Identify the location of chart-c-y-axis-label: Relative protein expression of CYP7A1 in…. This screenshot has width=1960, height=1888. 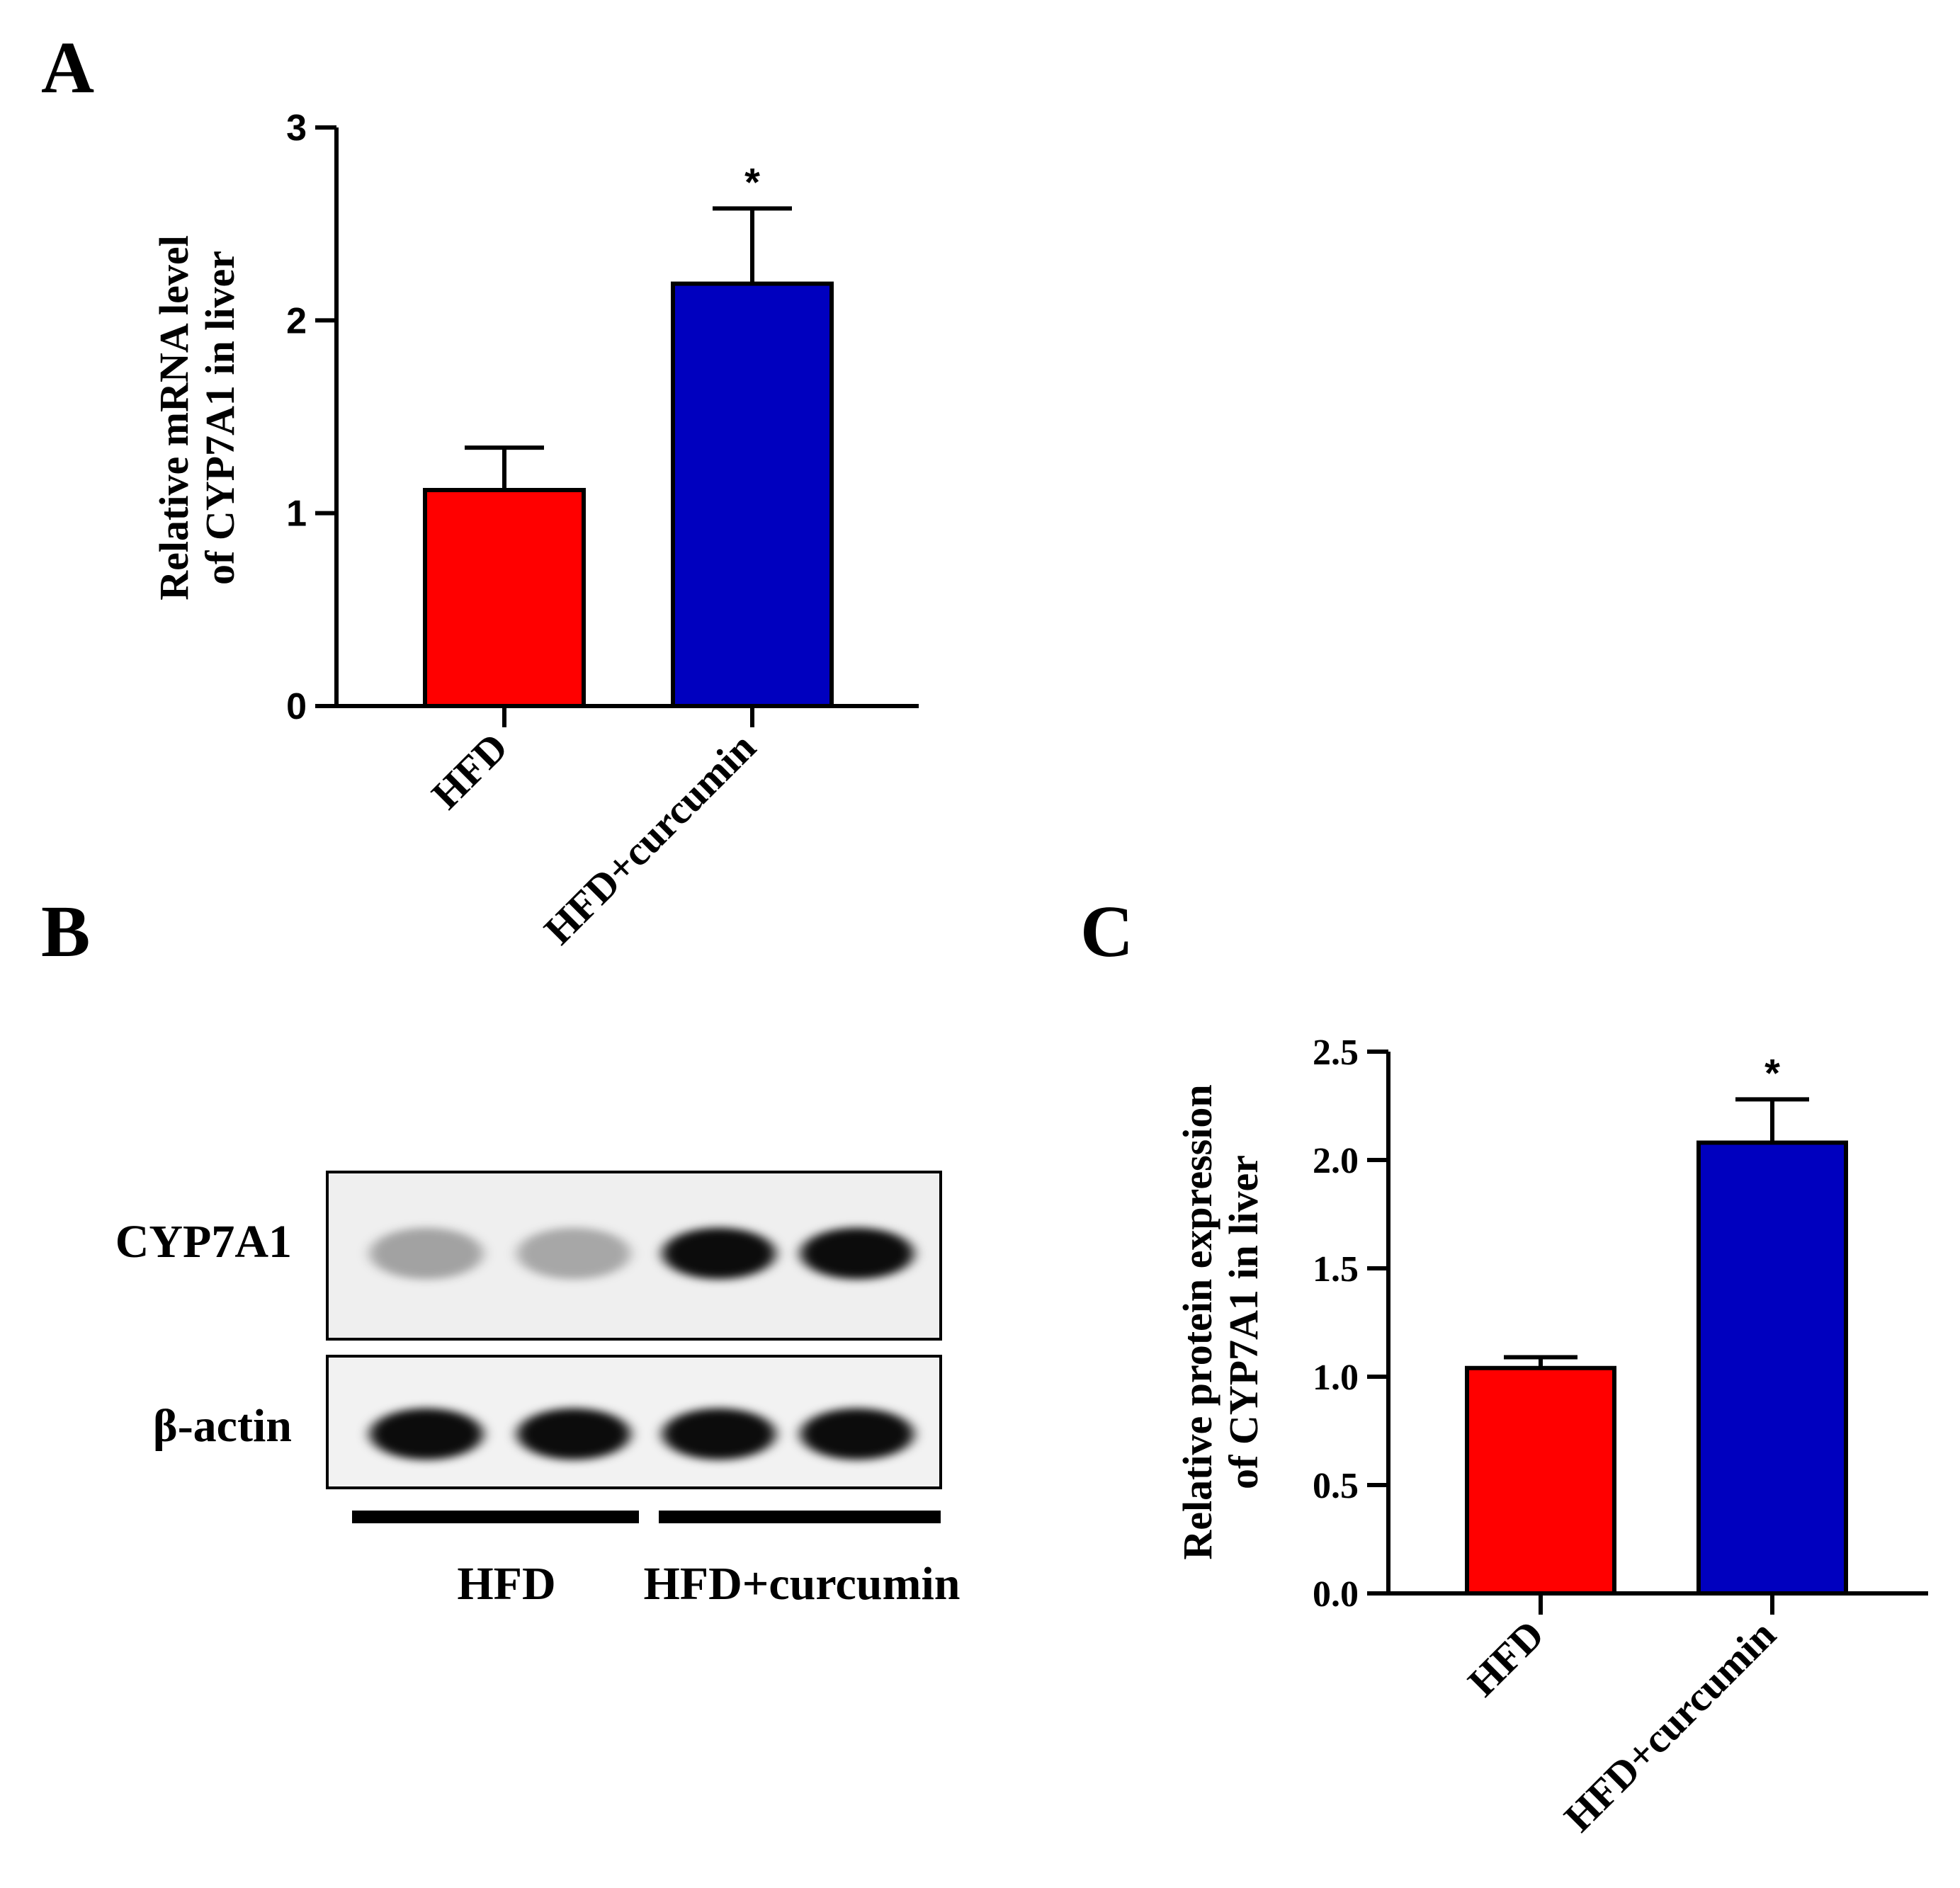
(1220, 1322).